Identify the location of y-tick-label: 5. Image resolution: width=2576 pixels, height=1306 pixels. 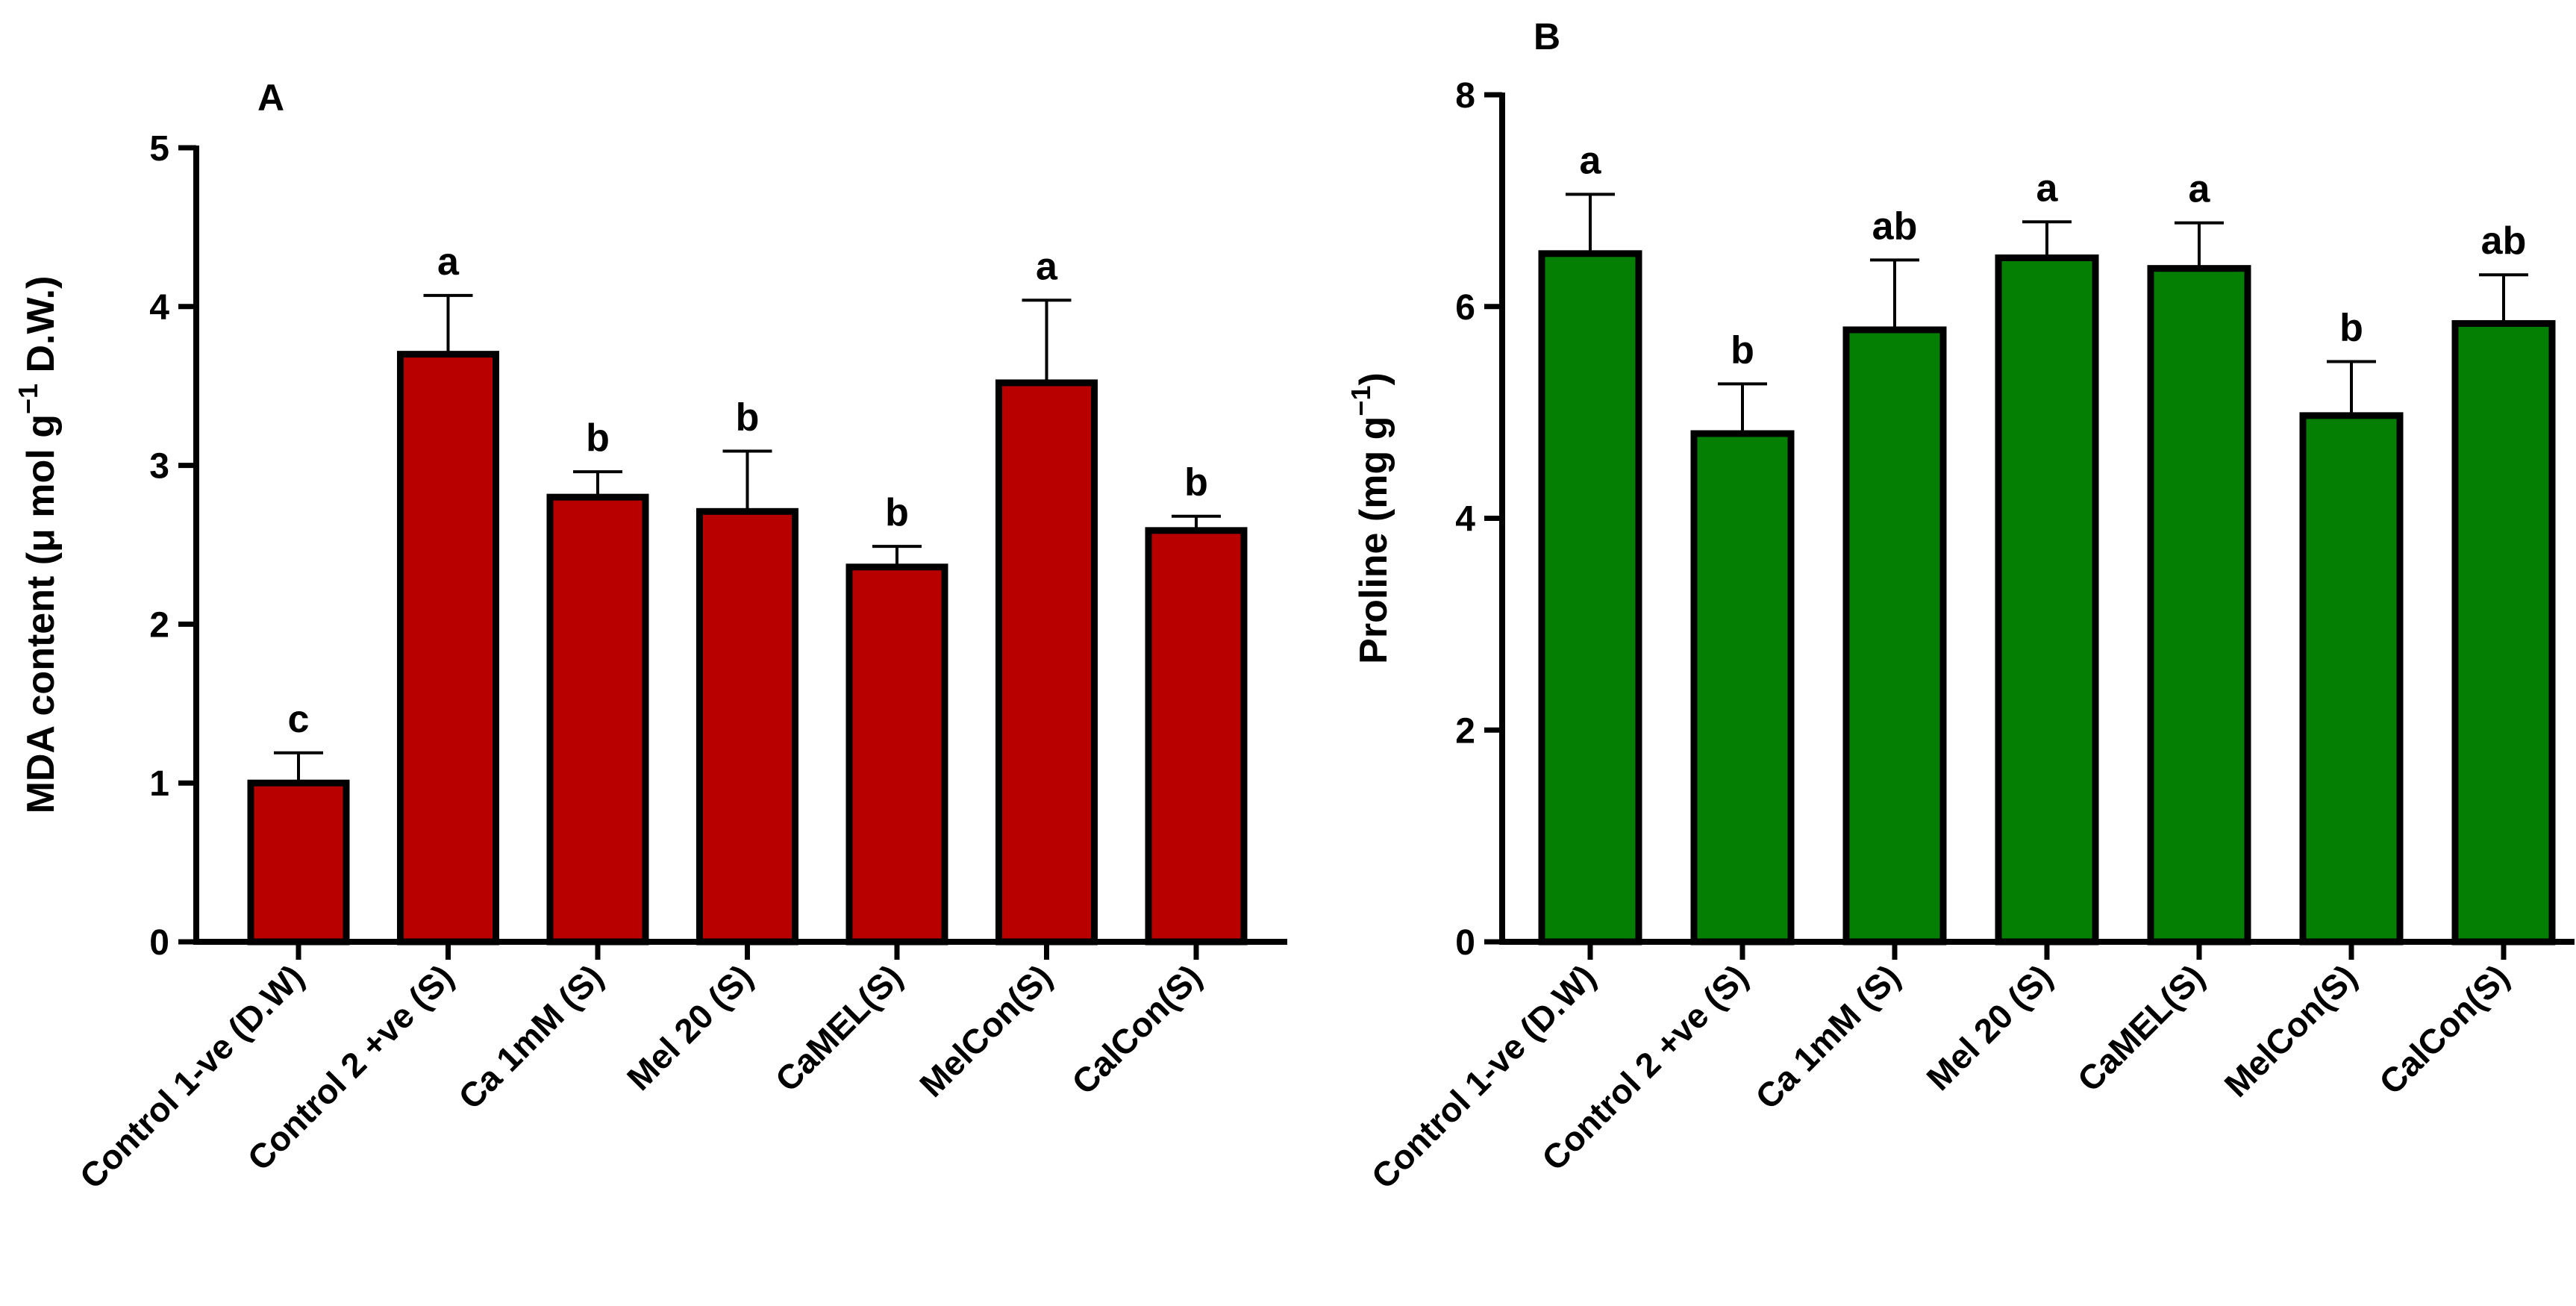
(159, 149).